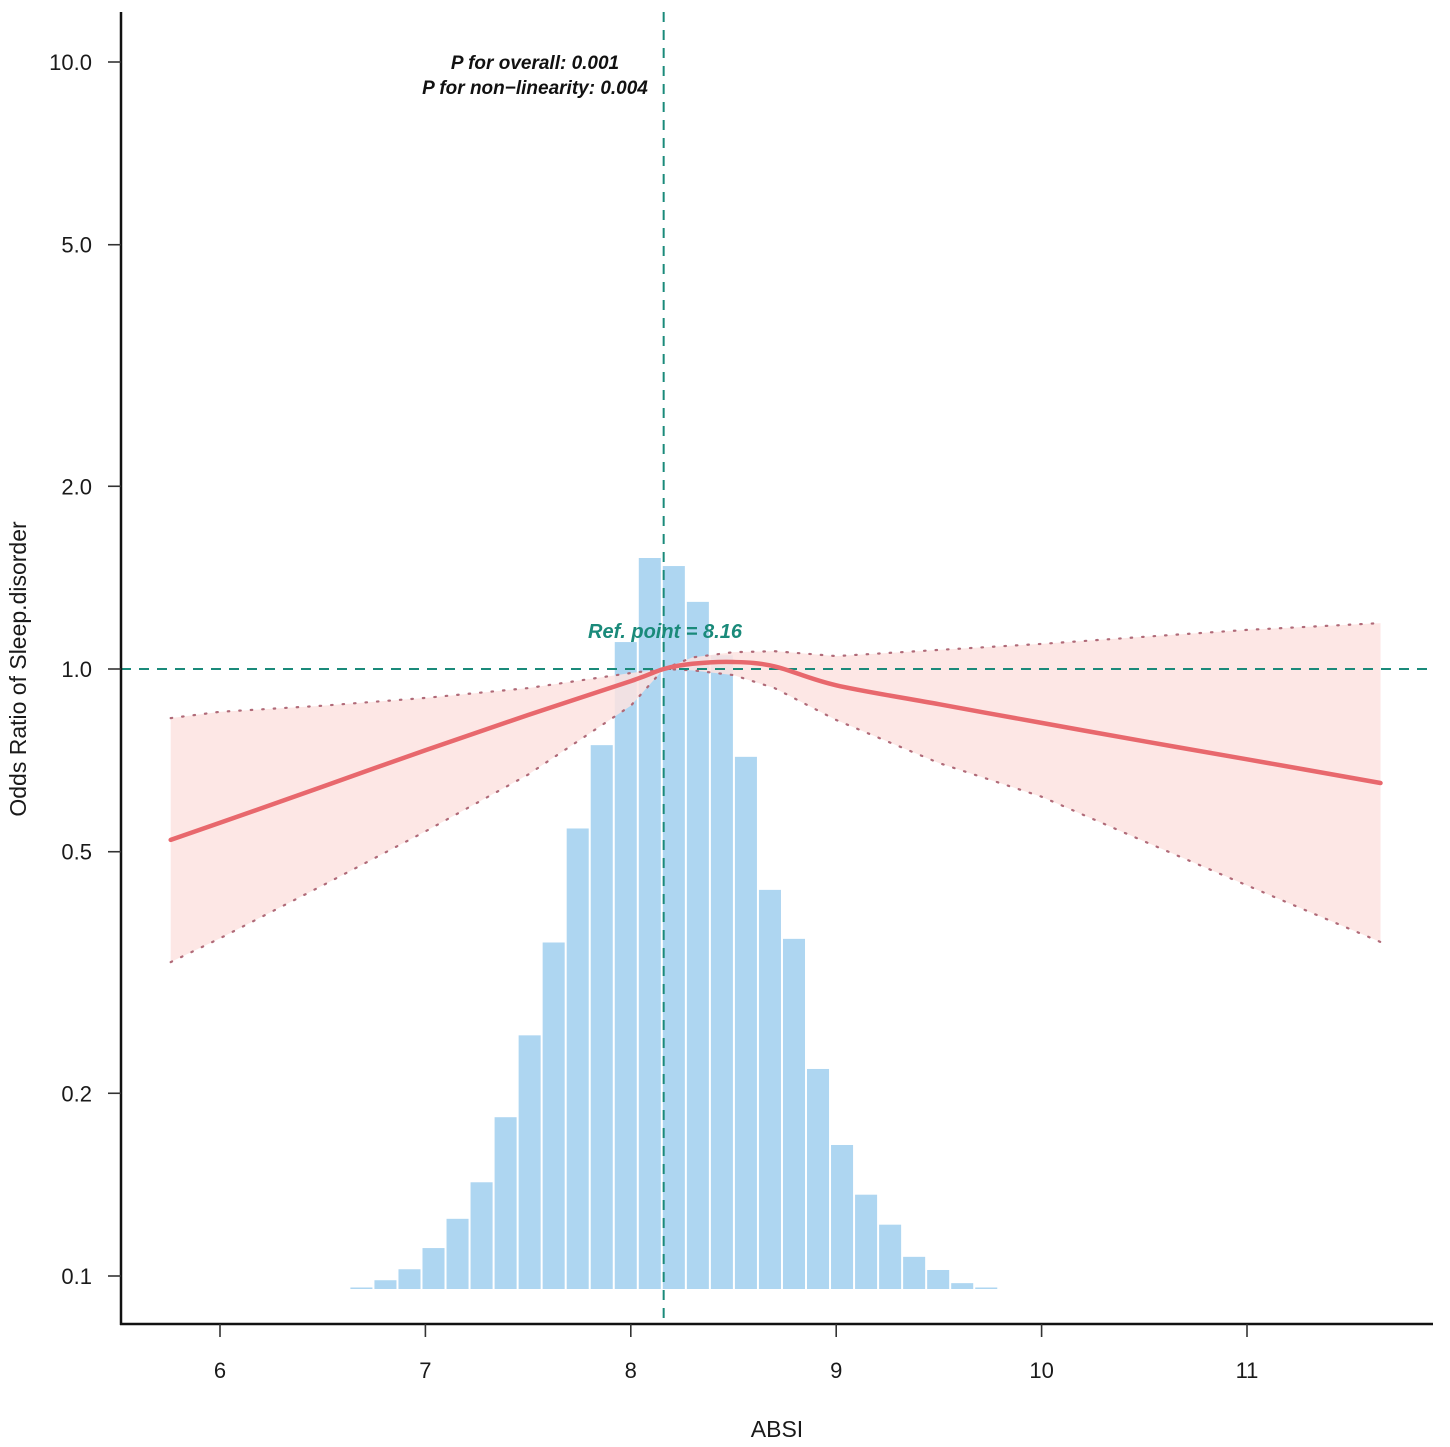 The width and height of the screenshot is (1450, 1447). Describe the element at coordinates (1041, 1370) in the screenshot. I see `x-tick-label: 10` at that location.